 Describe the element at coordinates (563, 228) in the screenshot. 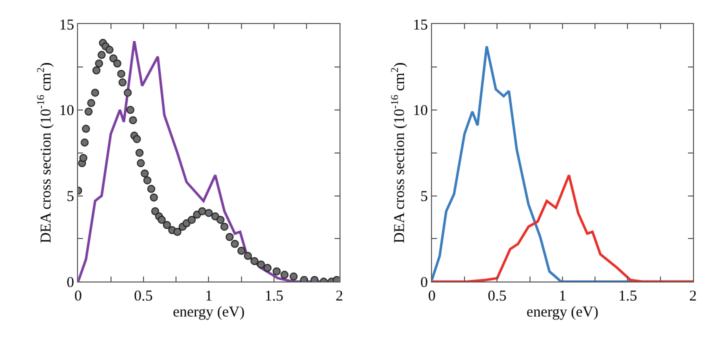

I see `line-series` at that location.